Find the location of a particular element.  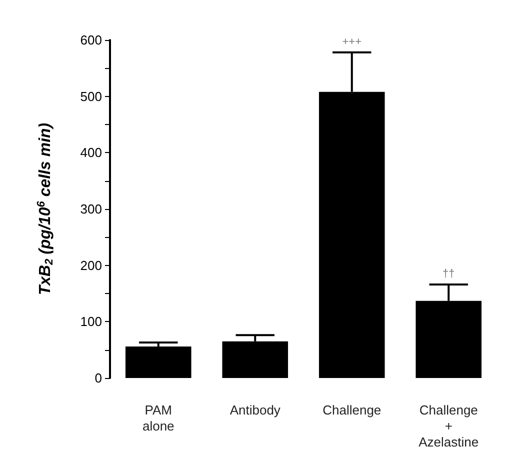

x-tick-label: Challenge + Azelastine is located at coordinates (448, 426).